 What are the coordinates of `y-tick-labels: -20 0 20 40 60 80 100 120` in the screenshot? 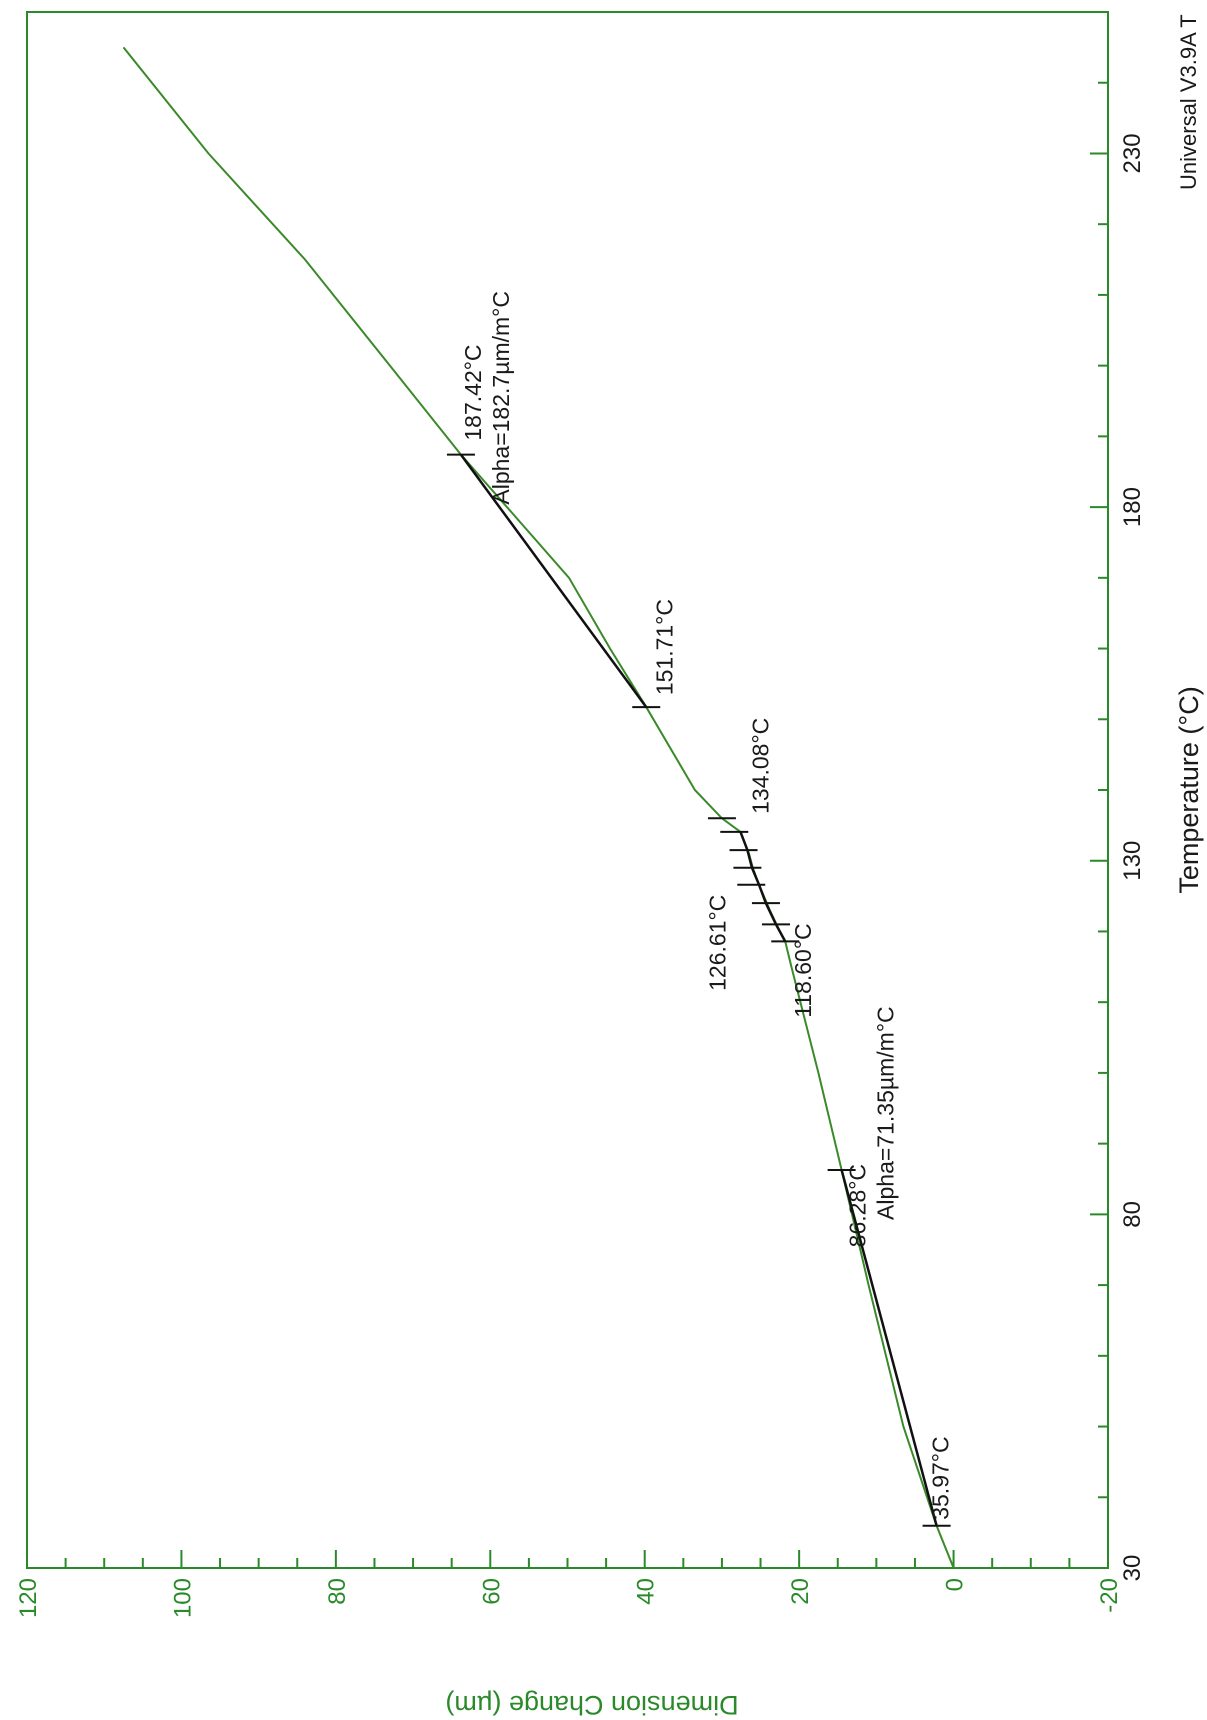 It's located at (569, 1598).